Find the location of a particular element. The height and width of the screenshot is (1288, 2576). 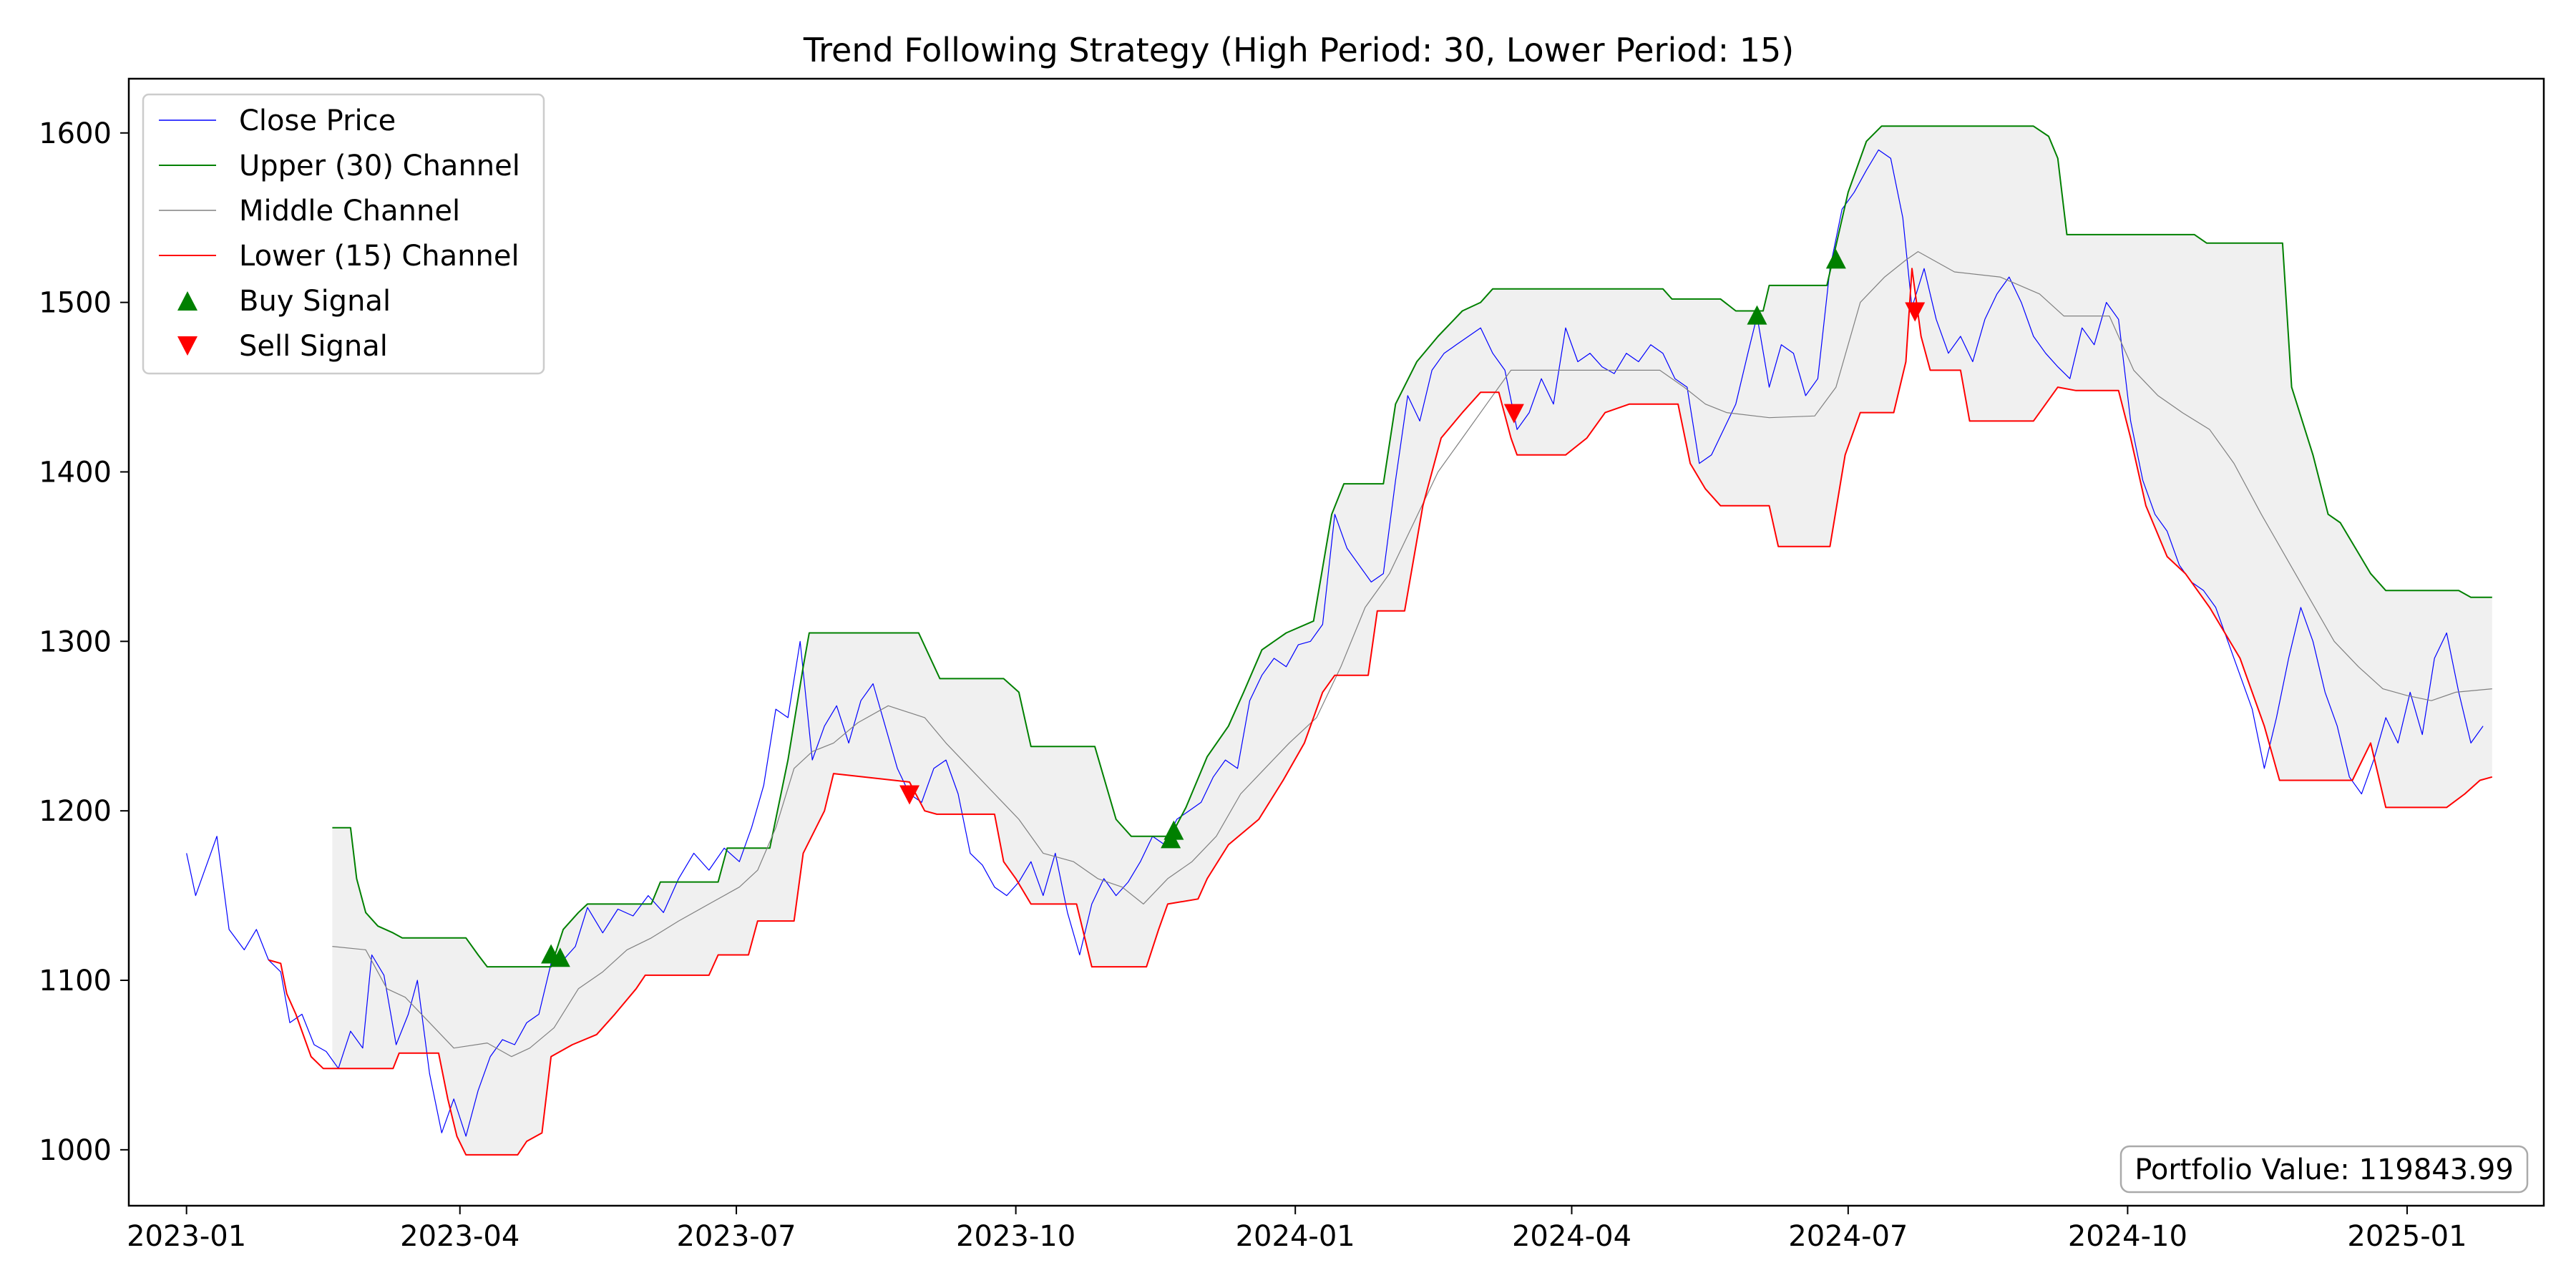

legend-label-lower-channel: Lower (15) Channel is located at coordinates (379, 256).